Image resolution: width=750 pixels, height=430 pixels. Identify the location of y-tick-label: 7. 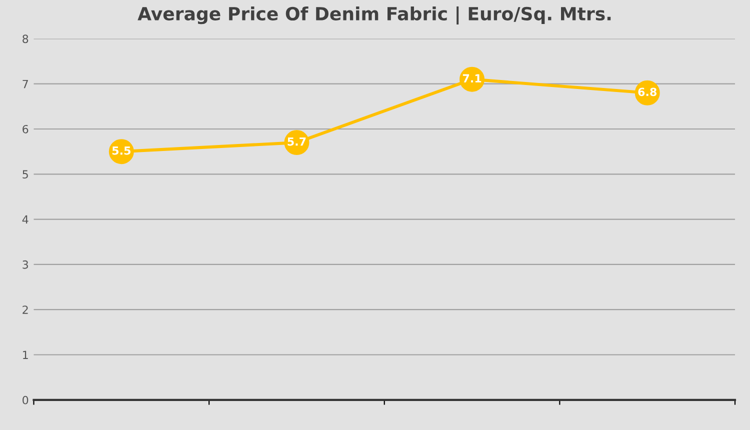
(25, 84).